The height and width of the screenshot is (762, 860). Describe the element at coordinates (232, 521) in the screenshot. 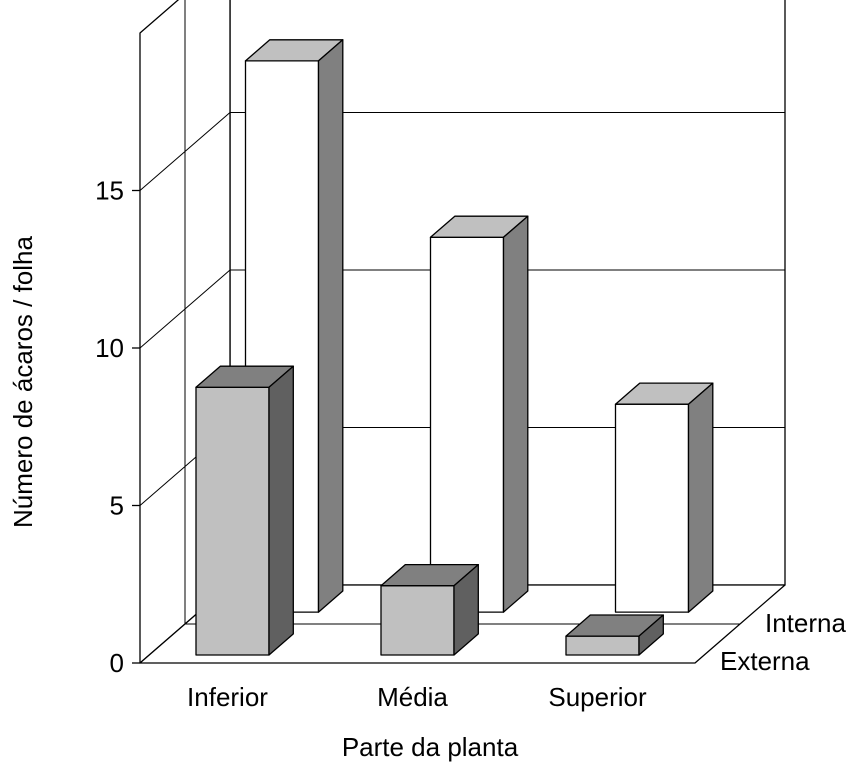

I see `bar-externa-0-front` at that location.